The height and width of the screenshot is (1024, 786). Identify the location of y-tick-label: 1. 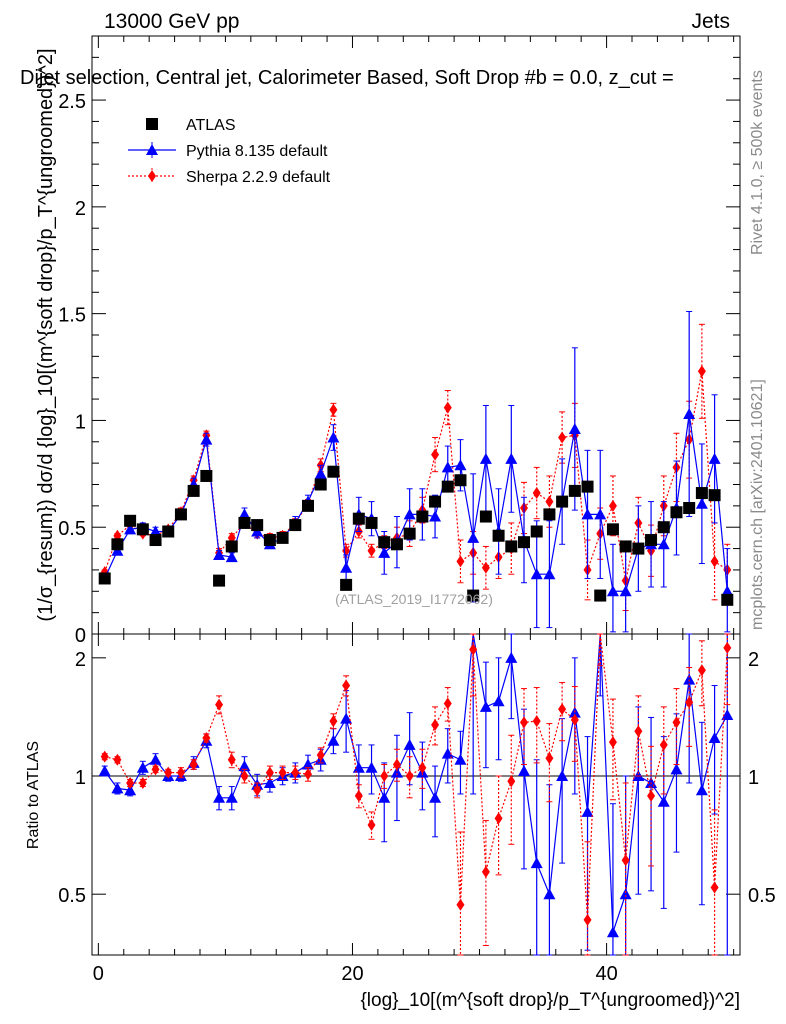
(80, 422).